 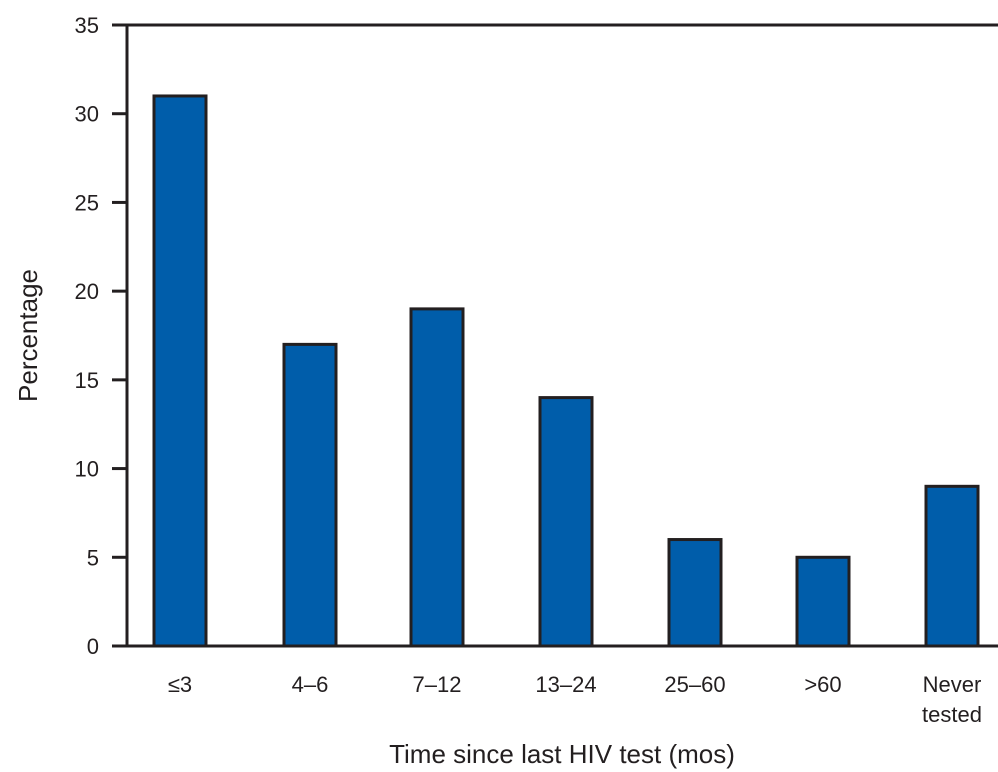 What do you see at coordinates (28, 335) in the screenshot?
I see `y-axis-title: Percentage` at bounding box center [28, 335].